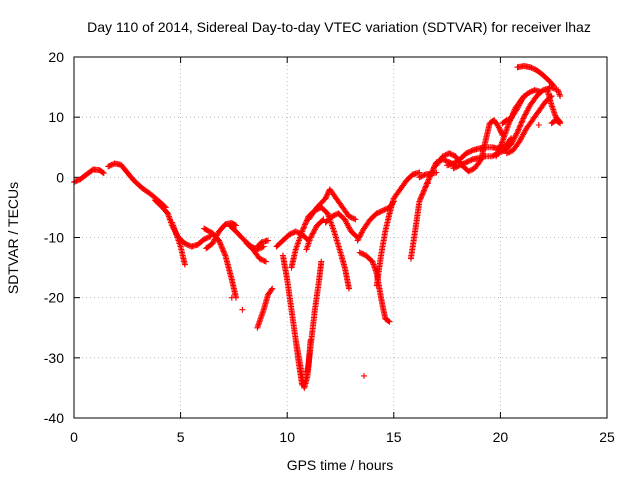 This screenshot has height=480, width=640. I want to click on x-tick-label: 20, so click(501, 437).